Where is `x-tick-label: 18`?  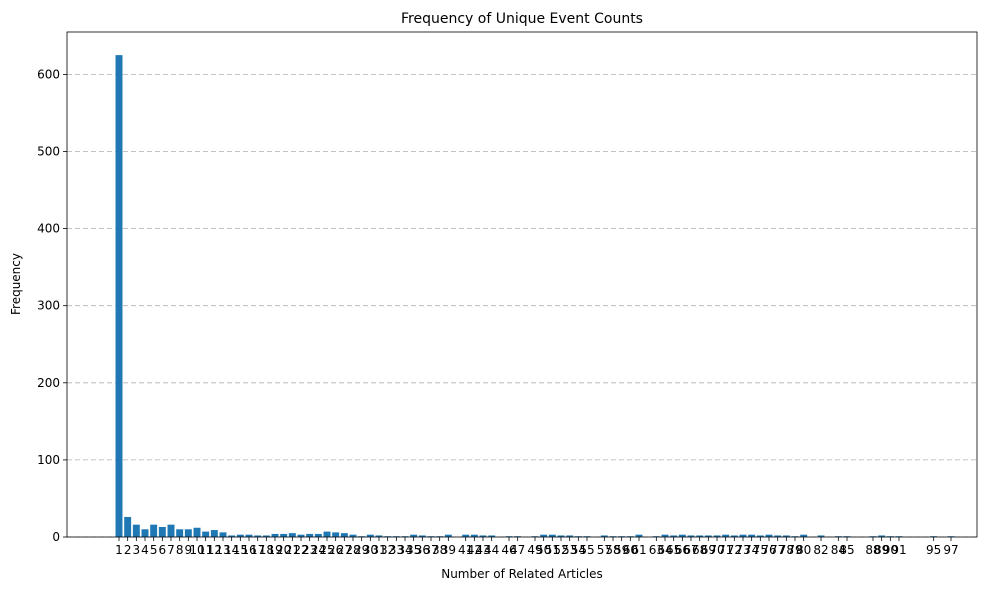 x-tick-label: 18 is located at coordinates (266, 550).